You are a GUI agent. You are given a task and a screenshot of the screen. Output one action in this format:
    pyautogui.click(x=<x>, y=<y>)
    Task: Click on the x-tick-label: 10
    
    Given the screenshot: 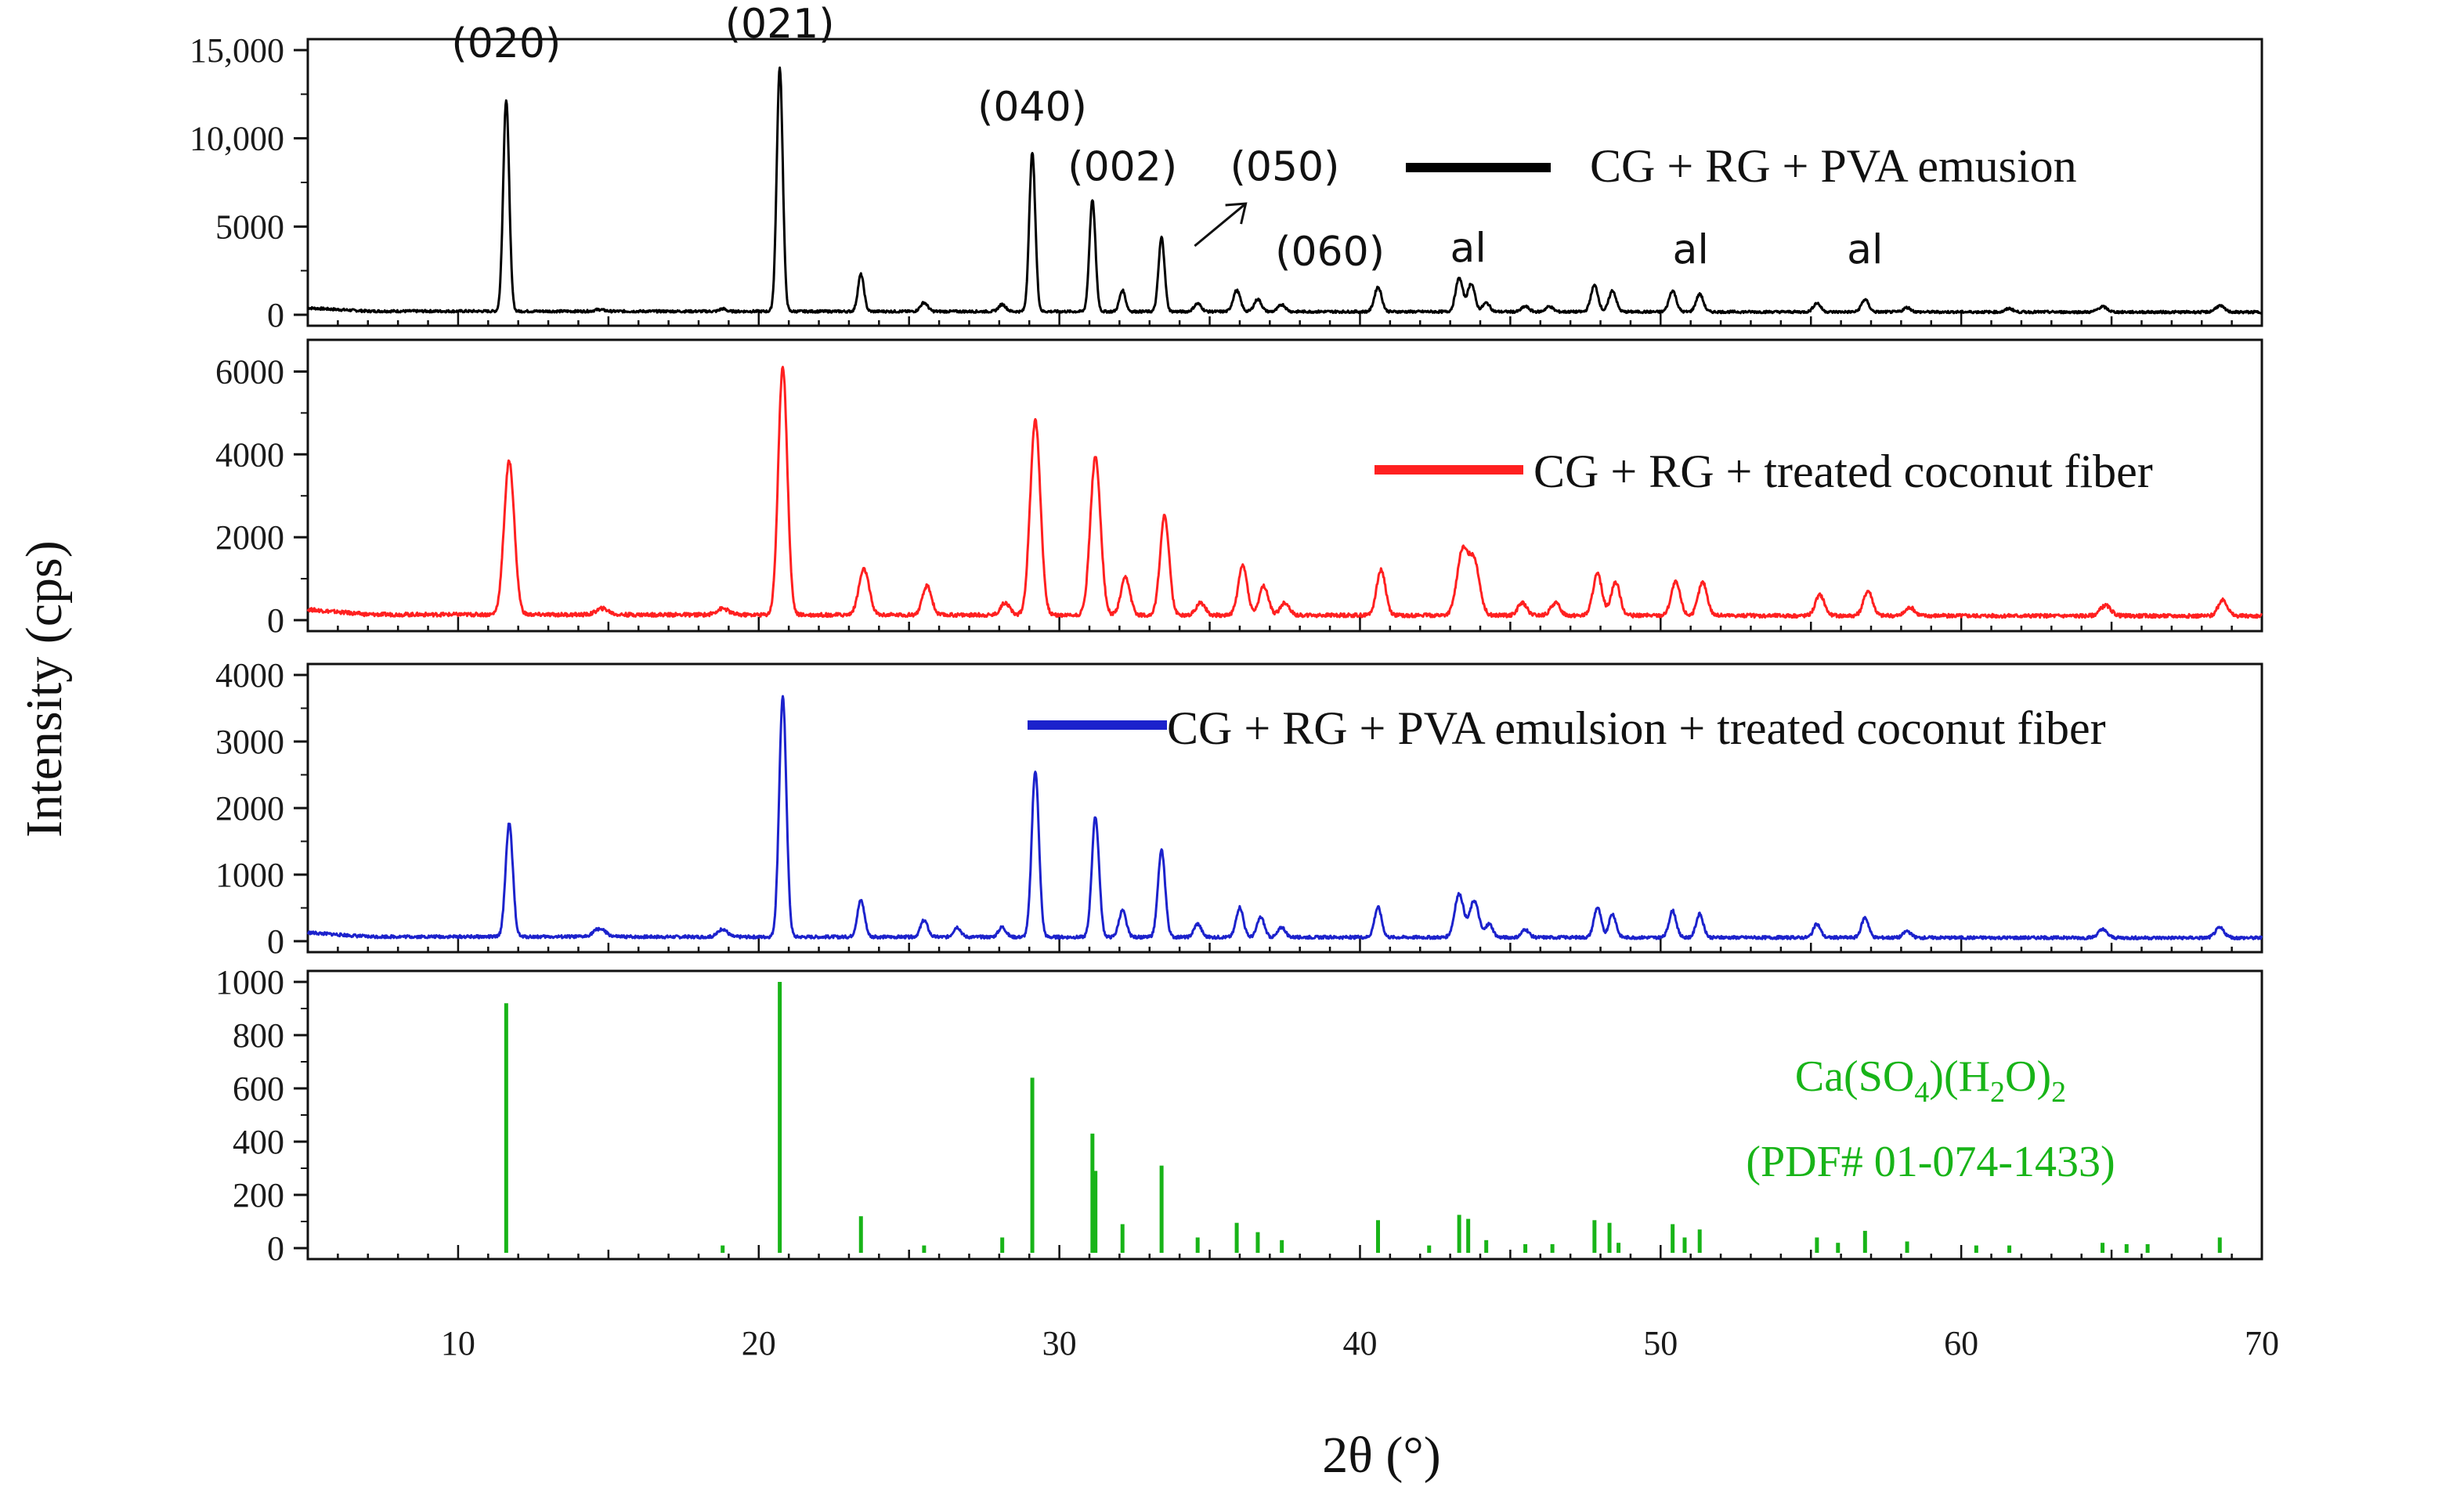 What is the action you would take?
    pyautogui.click(x=458, y=1343)
    